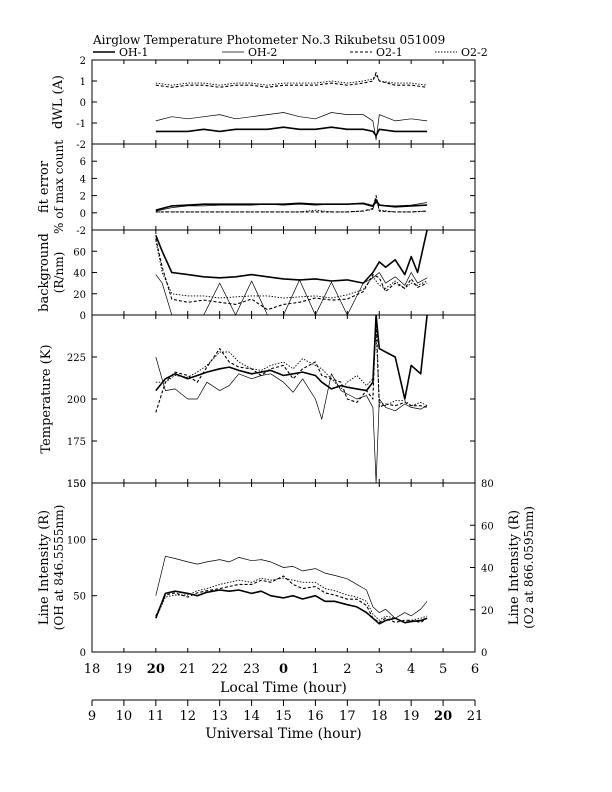  I want to click on y-tick-label: 225, so click(76, 358).